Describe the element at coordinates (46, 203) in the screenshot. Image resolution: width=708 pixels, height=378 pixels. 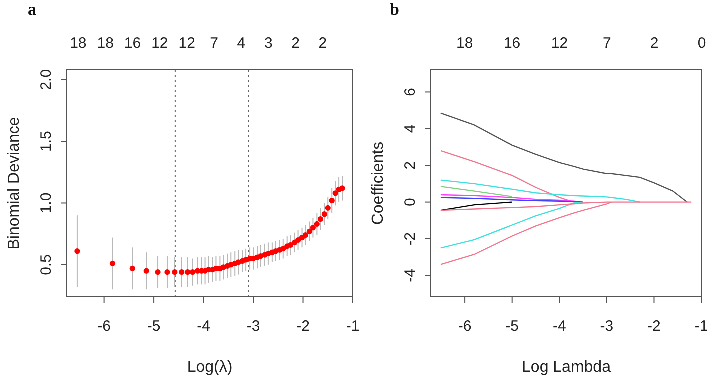
I see `y-tick-label: 1.0` at that location.